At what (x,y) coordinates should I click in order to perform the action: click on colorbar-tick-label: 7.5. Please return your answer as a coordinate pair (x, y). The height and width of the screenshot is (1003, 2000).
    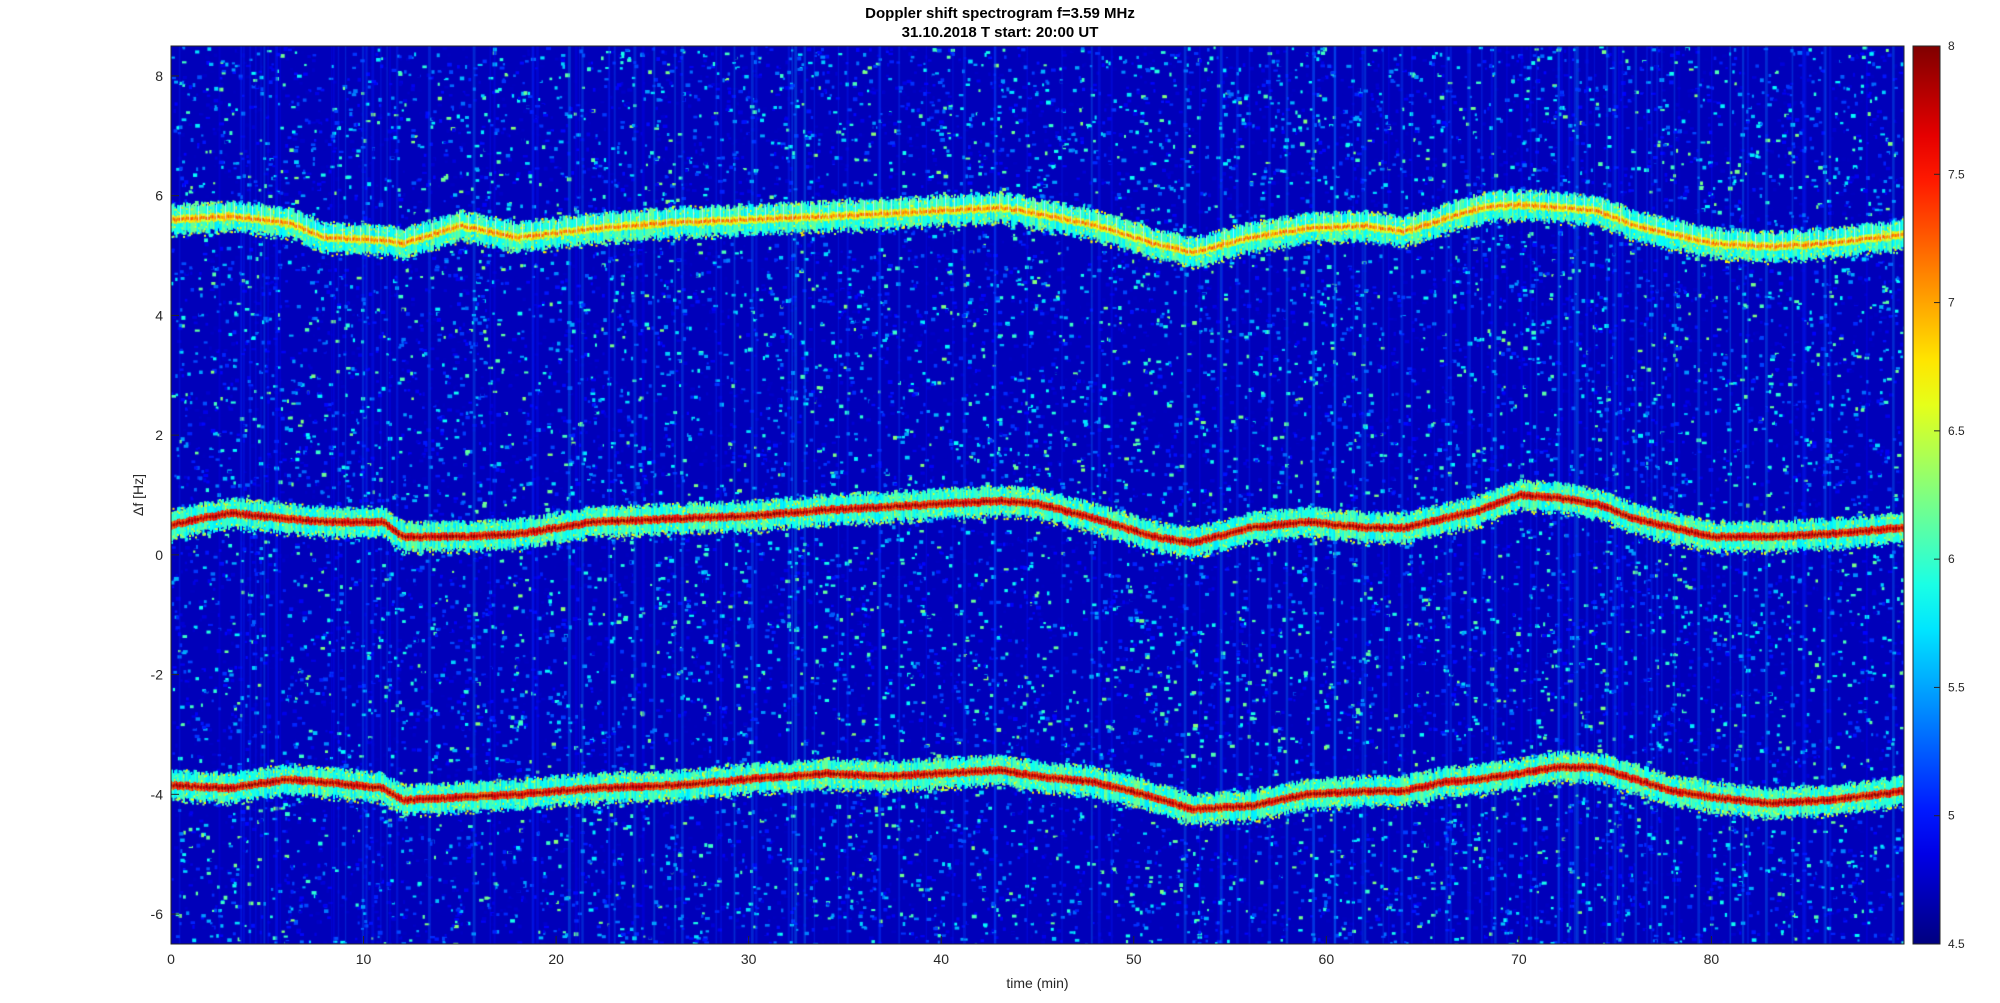
    Looking at the image, I should click on (1956, 174).